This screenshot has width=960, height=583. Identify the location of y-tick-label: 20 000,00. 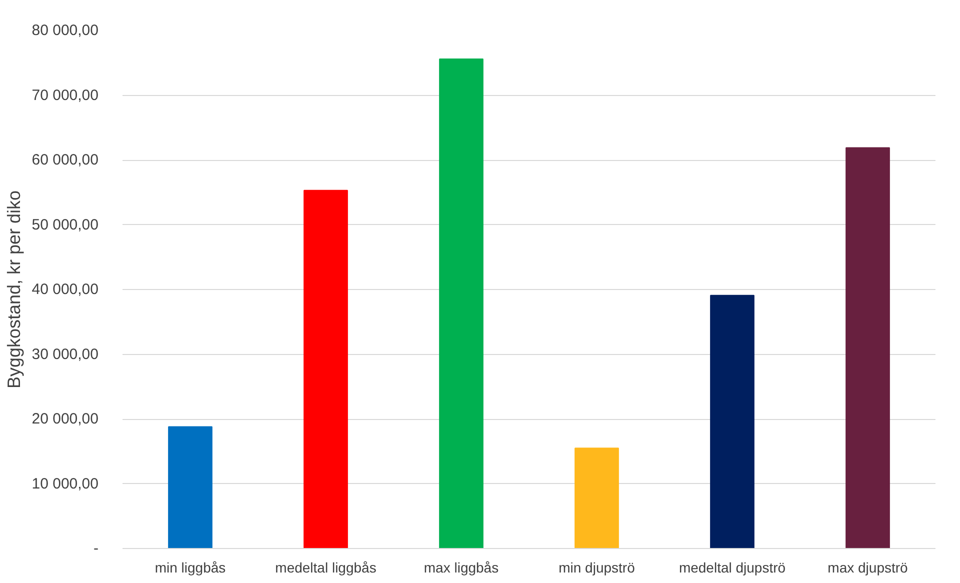
(65, 419).